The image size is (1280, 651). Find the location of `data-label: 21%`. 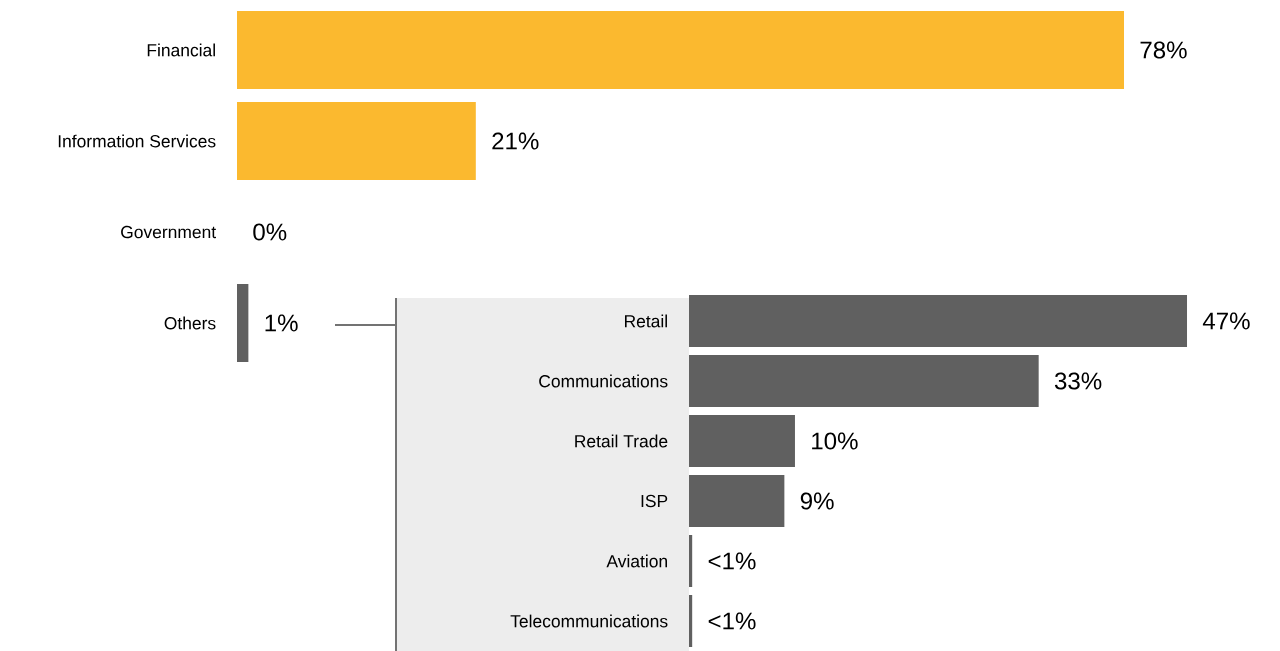

data-label: 21% is located at coordinates (515, 141).